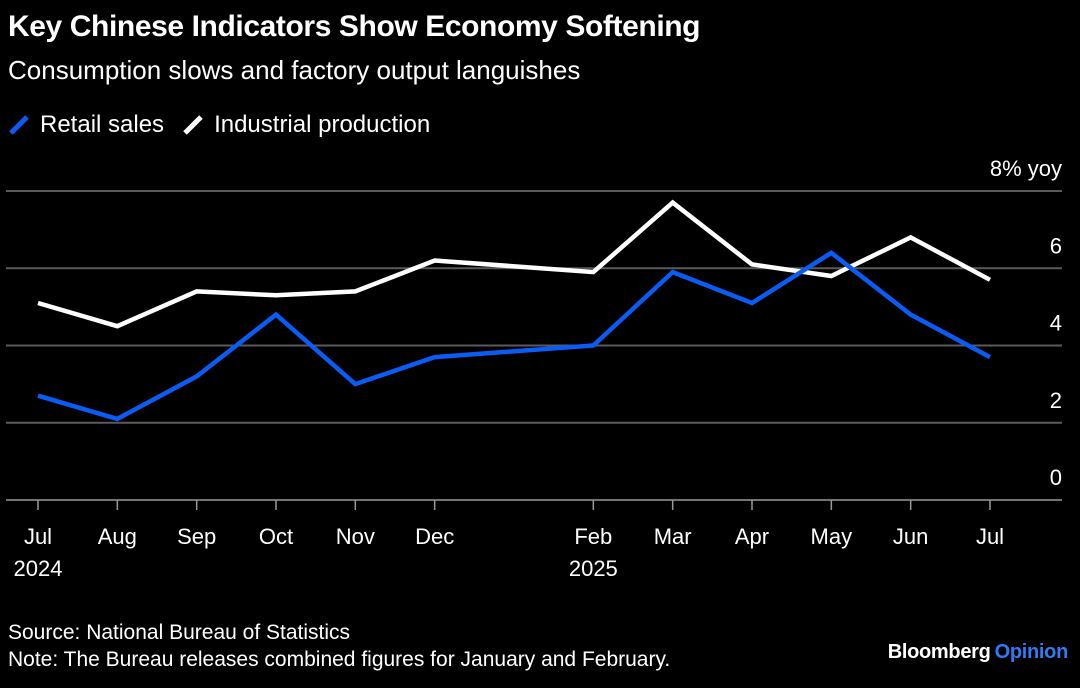  Describe the element at coordinates (593, 536) in the screenshot. I see `x-tick-label: Feb` at that location.